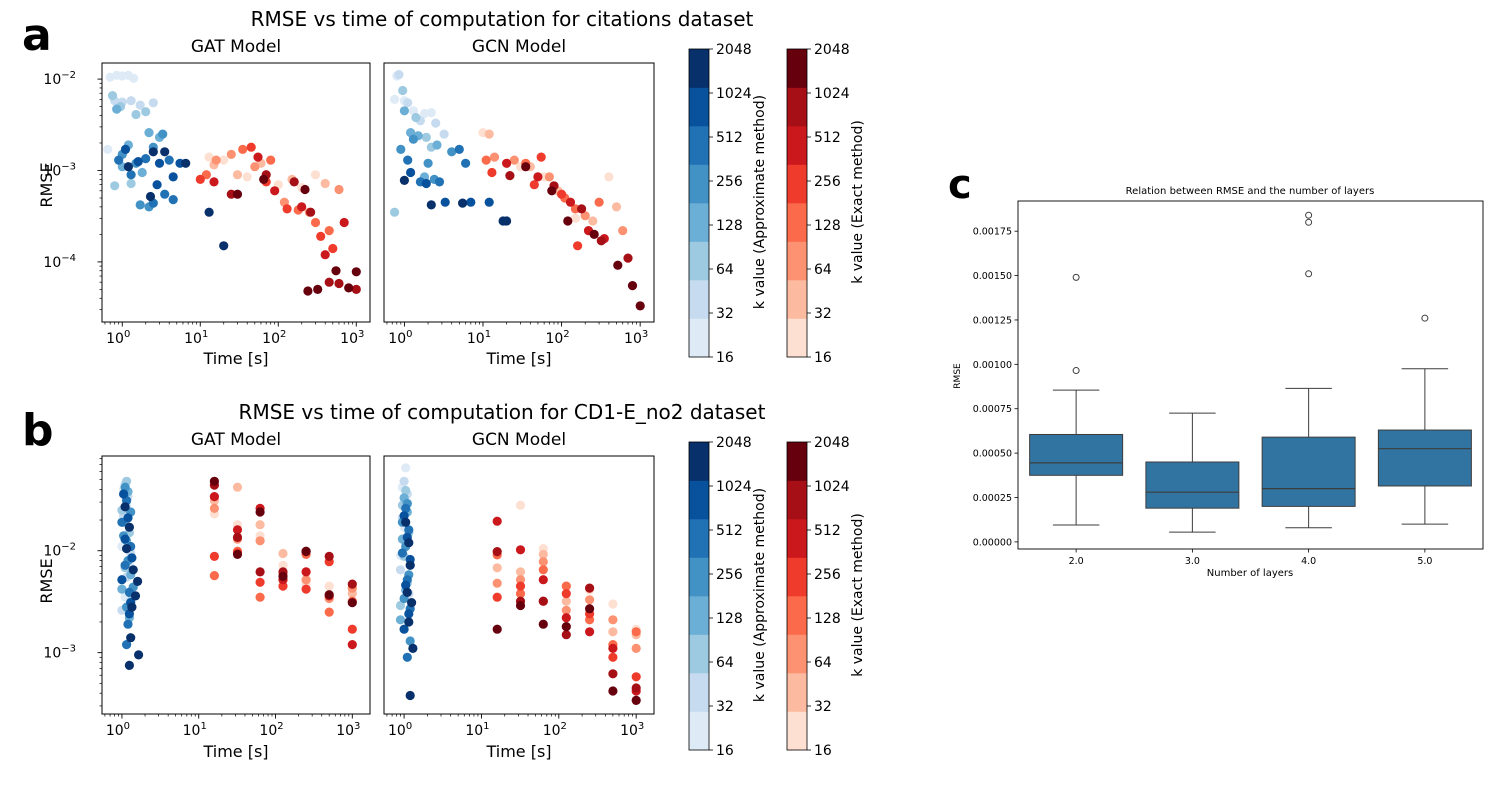  I want to click on panel-label-a: a, so click(37, 35).